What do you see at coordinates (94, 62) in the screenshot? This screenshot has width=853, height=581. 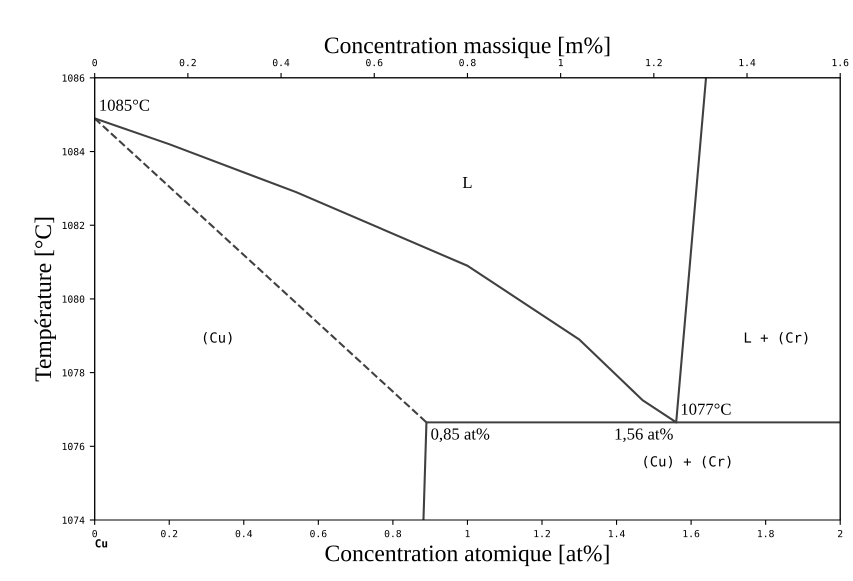 I see `x2-tick-label: 0` at bounding box center [94, 62].